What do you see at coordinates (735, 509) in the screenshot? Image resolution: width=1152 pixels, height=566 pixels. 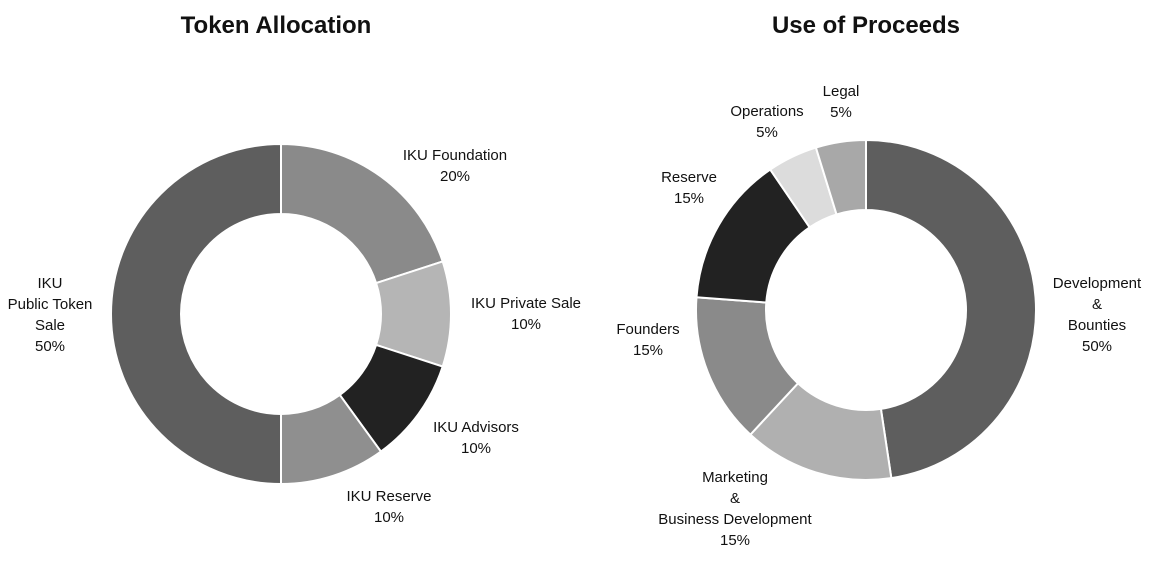 I see `slice-label-marketing-business-development: Marketing & Business Development 15%` at bounding box center [735, 509].